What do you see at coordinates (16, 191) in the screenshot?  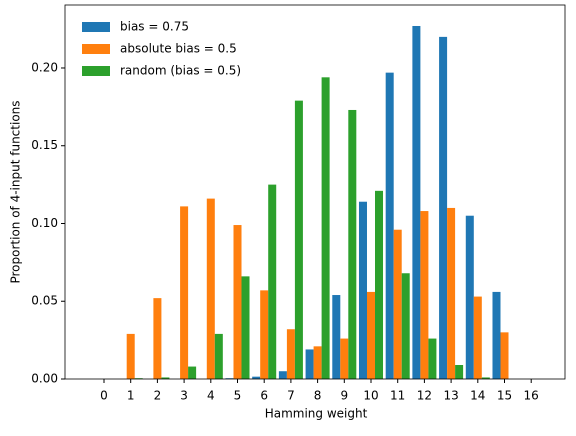 I see `y-axis-label: Proportion of 4-input functions` at bounding box center [16, 191].